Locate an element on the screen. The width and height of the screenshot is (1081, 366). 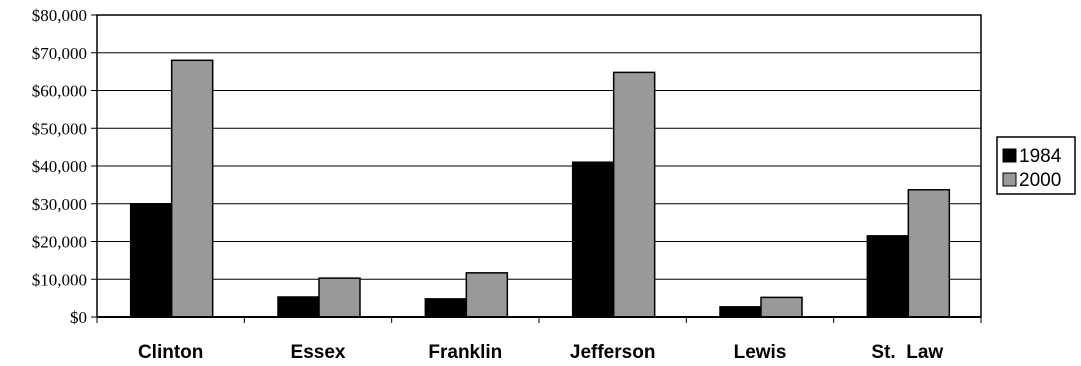
legend-label-1984: 1984 is located at coordinates (1040, 156).